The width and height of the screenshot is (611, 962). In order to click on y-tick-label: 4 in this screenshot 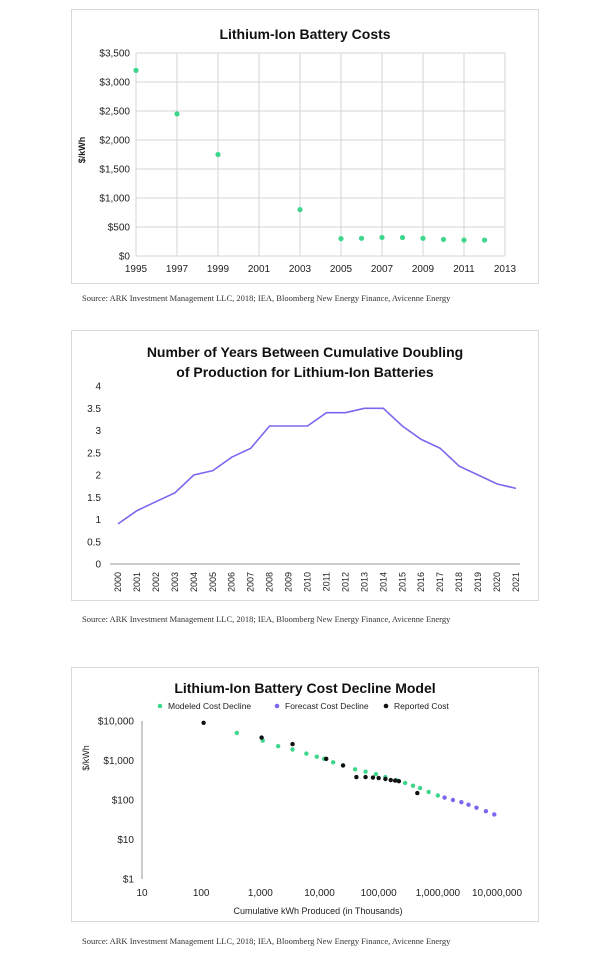, I will do `click(98, 387)`.